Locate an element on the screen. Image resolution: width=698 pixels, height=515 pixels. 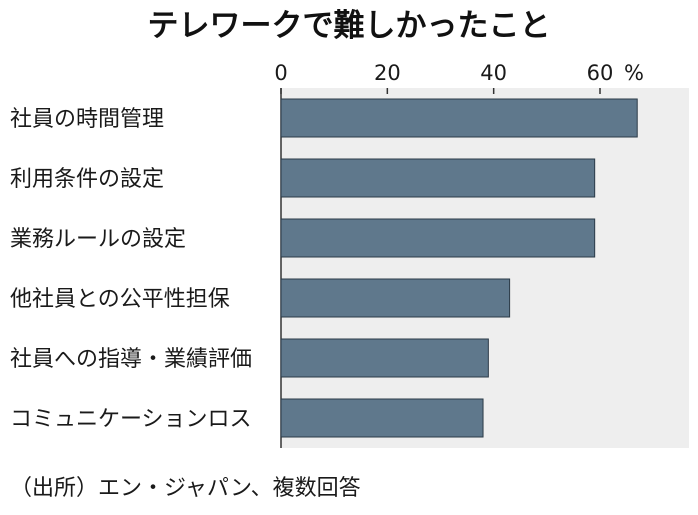
x-tick-label: 60 is located at coordinates (600, 73).